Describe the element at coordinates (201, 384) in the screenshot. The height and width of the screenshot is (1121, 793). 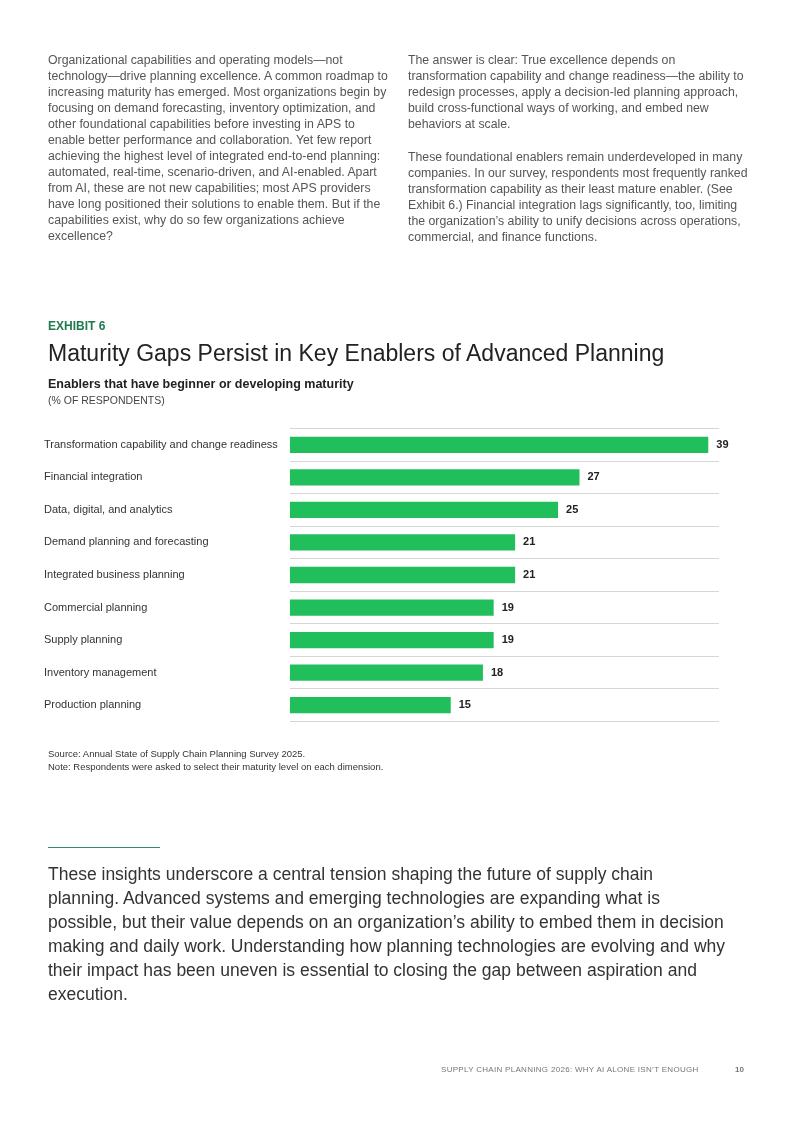
I see `chart-subtitle: Enablers that have beginner or developing maturity` at that location.